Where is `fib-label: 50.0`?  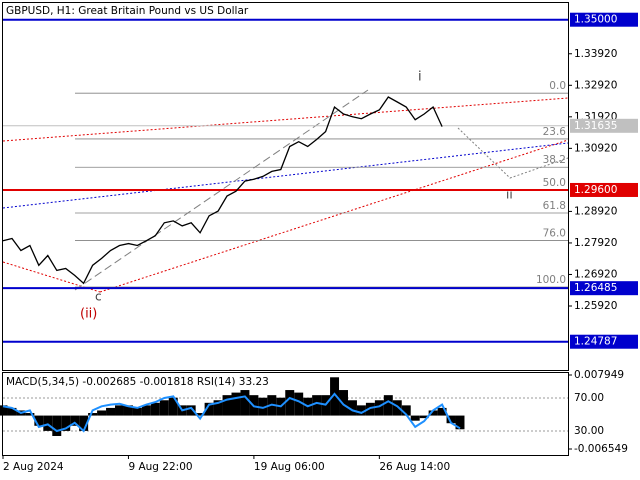 fib-label: 50.0 is located at coordinates (554, 183).